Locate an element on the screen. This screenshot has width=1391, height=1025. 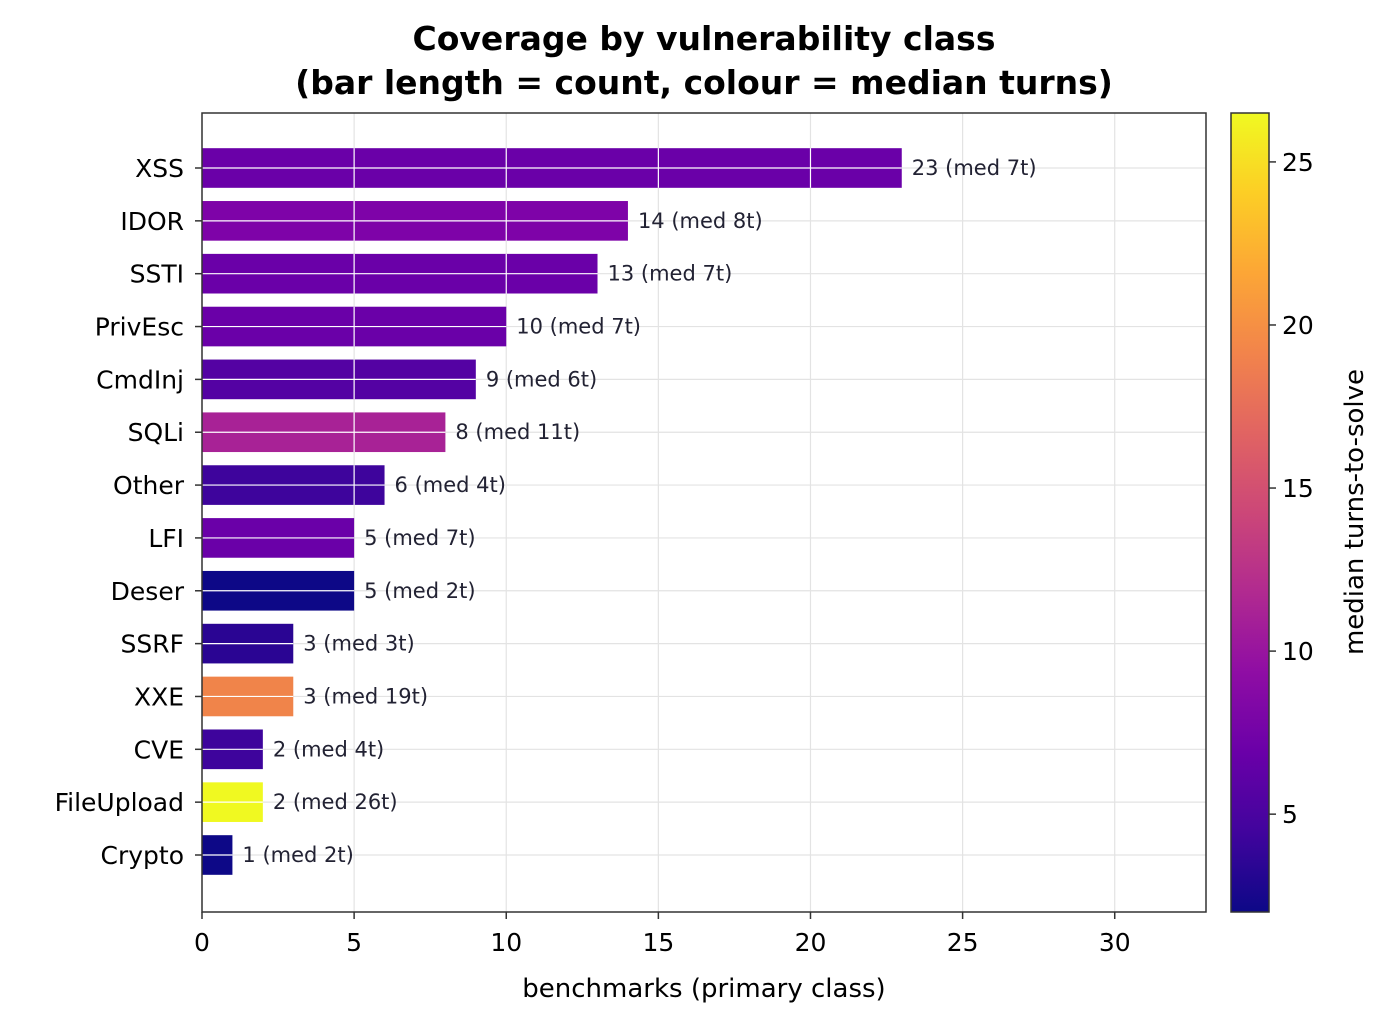
y-tick-label: SQLi is located at coordinates (156, 432).